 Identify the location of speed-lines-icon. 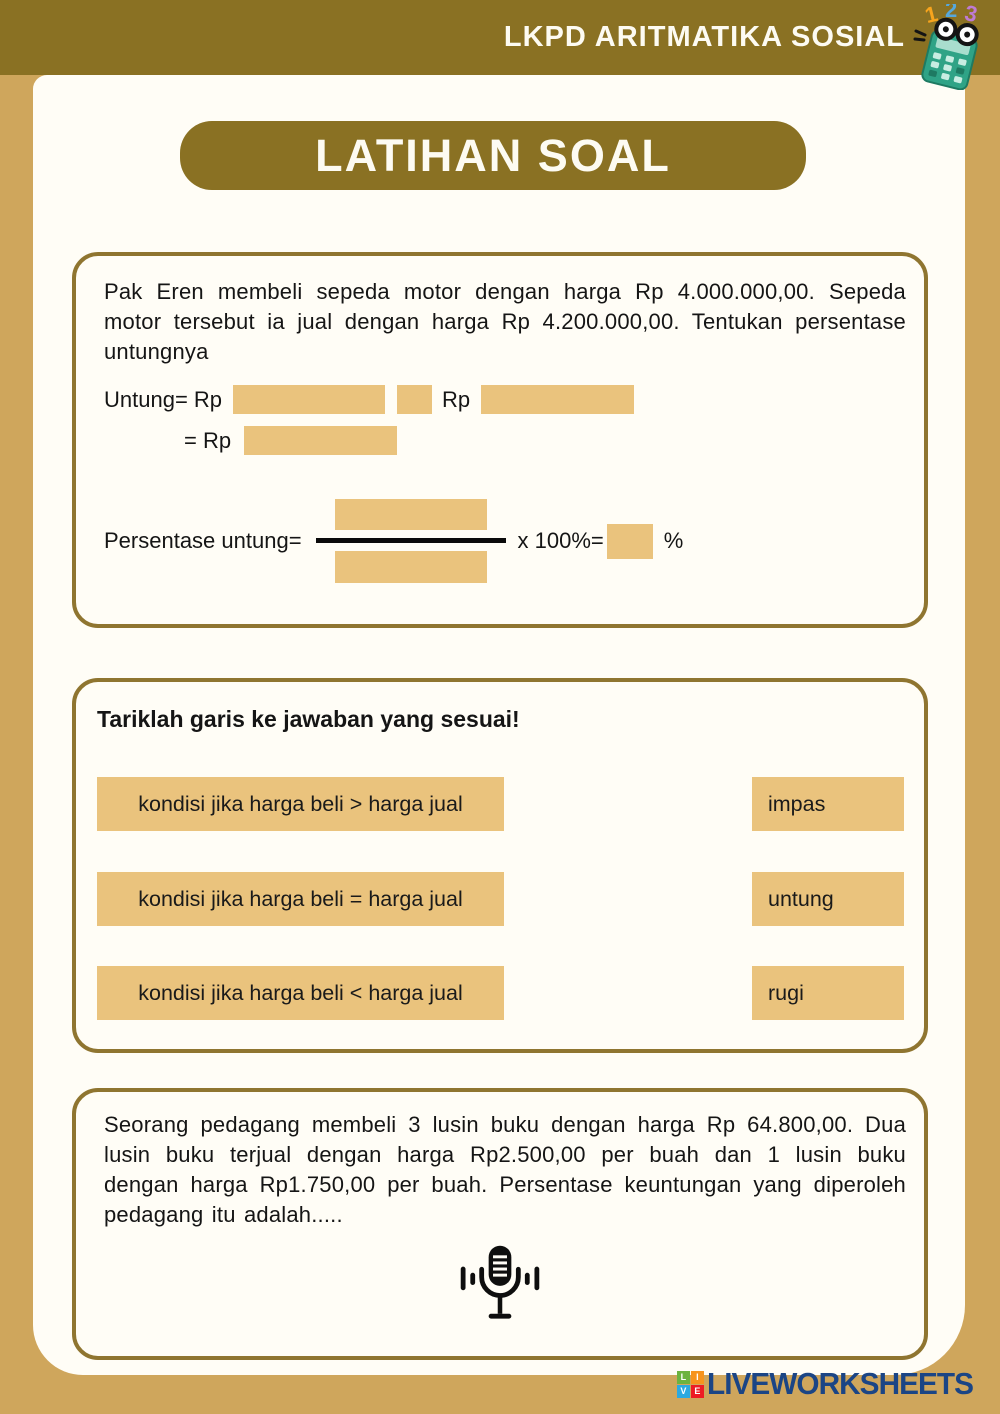
(920, 35).